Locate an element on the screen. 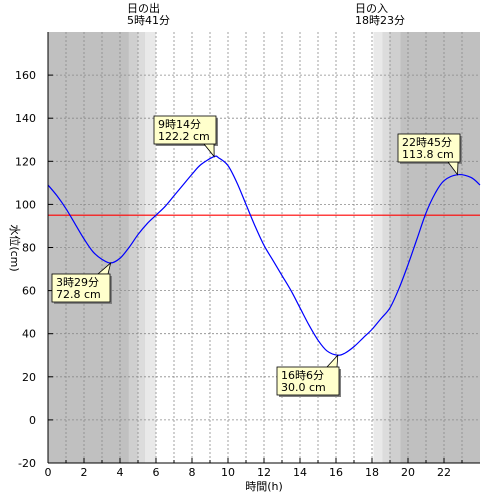 The image size is (496, 496). callout-level: 30.0 cm is located at coordinates (303, 387).